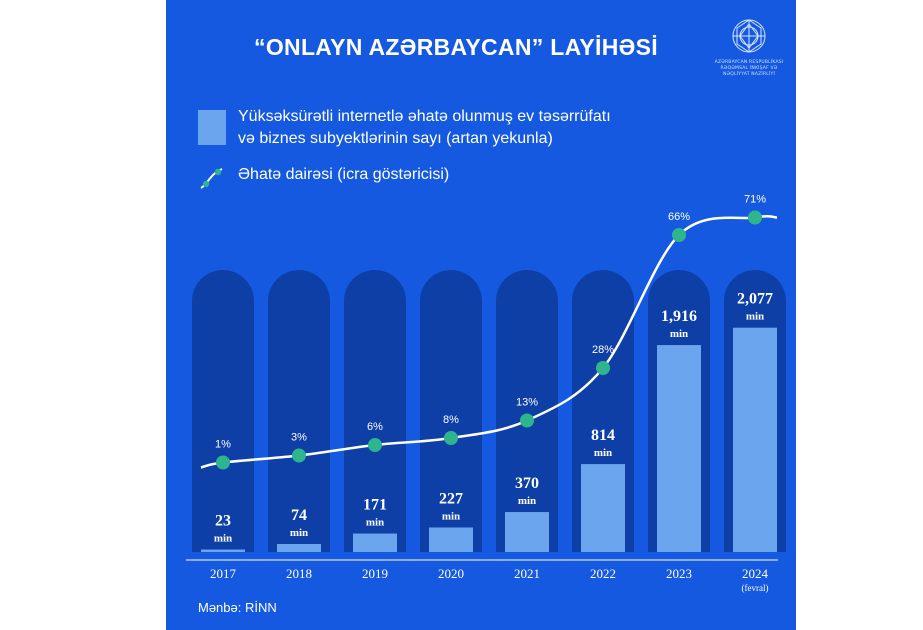 This screenshot has height=630, width=923. I want to click on x-tick-label: 2024, so click(755, 573).